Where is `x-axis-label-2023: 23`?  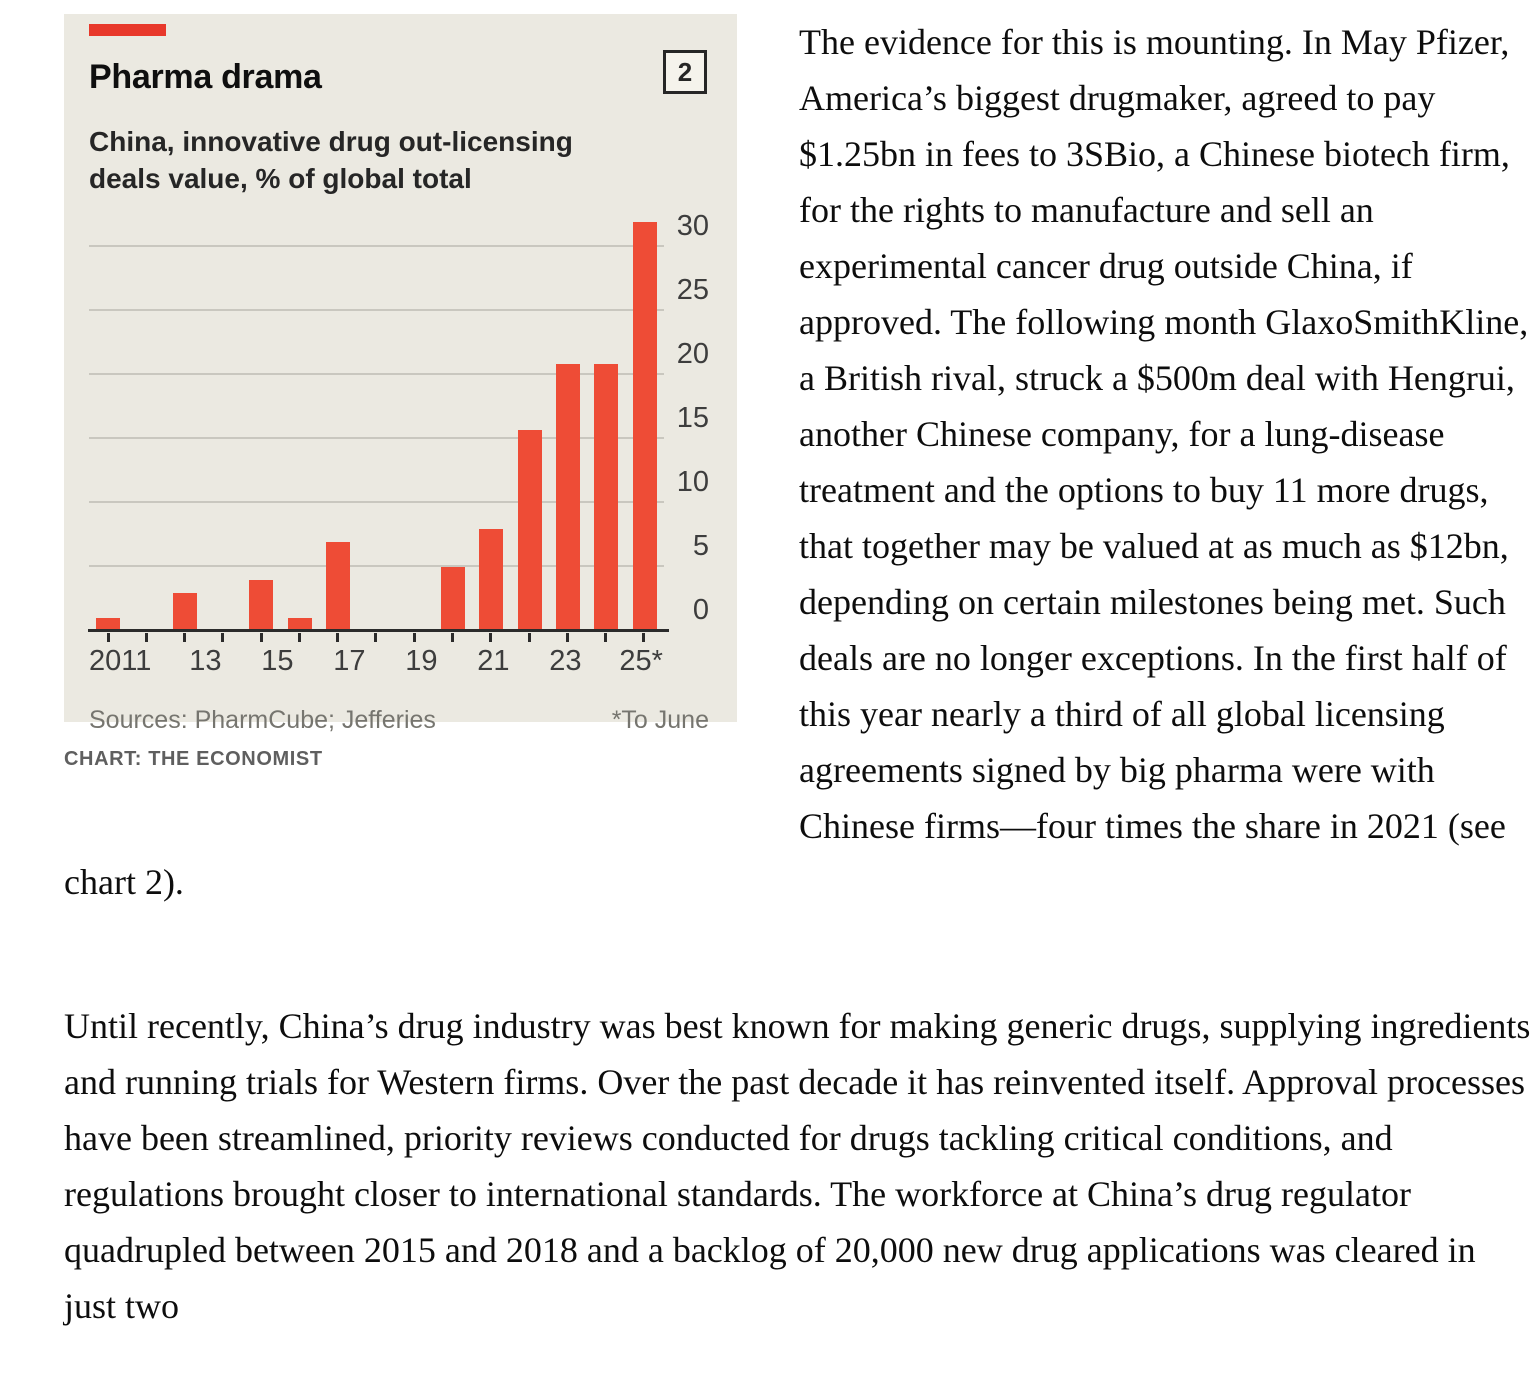 x-axis-label-2023: 23 is located at coordinates (565, 661).